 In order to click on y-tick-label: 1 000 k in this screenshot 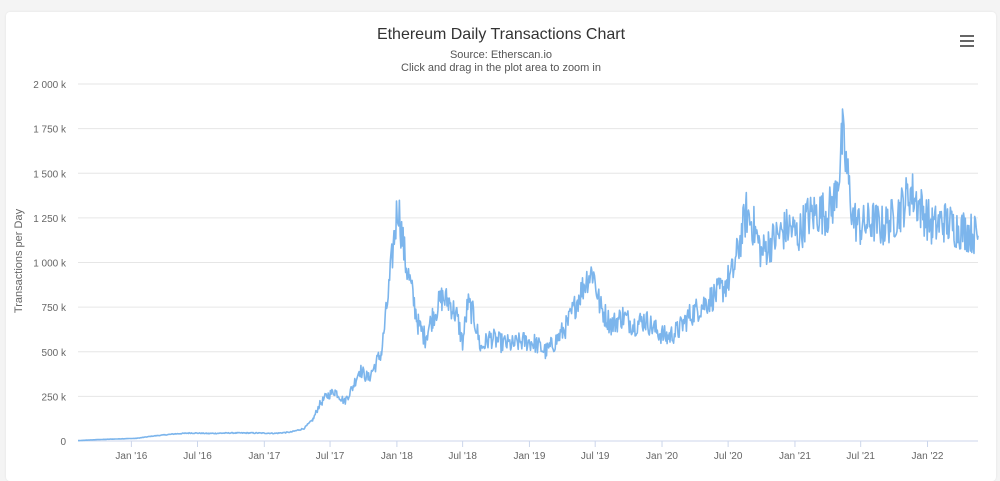, I will do `click(50, 264)`.